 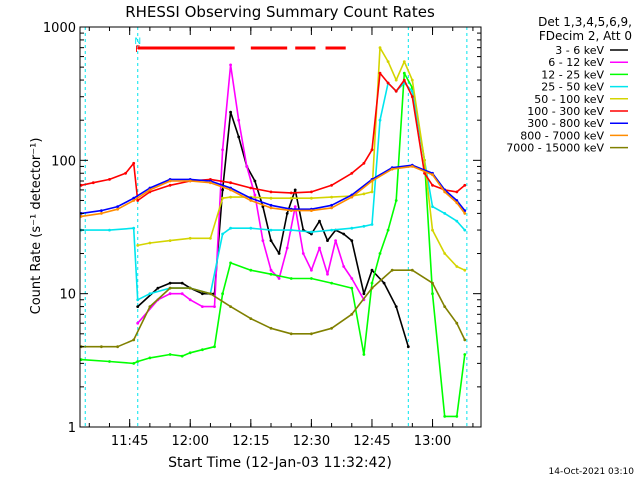 I want to click on y-tick-label-0: 1, so click(x=72, y=428).